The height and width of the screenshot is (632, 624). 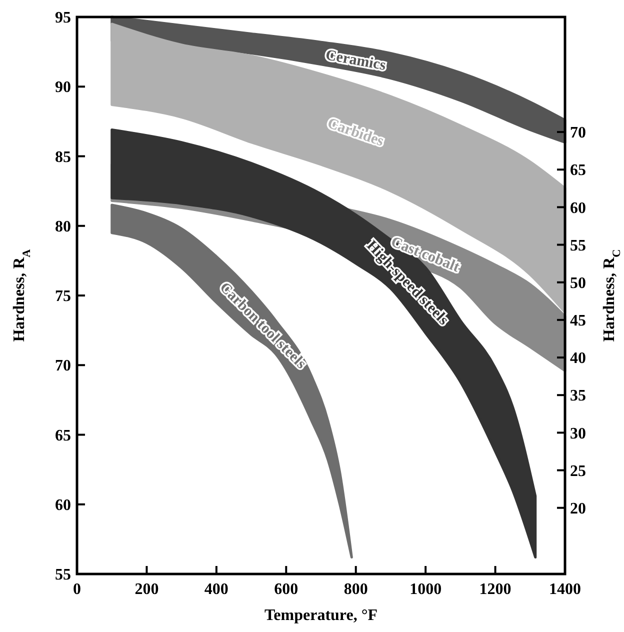 I want to click on y2-tick-label: 50, so click(x=578, y=283).